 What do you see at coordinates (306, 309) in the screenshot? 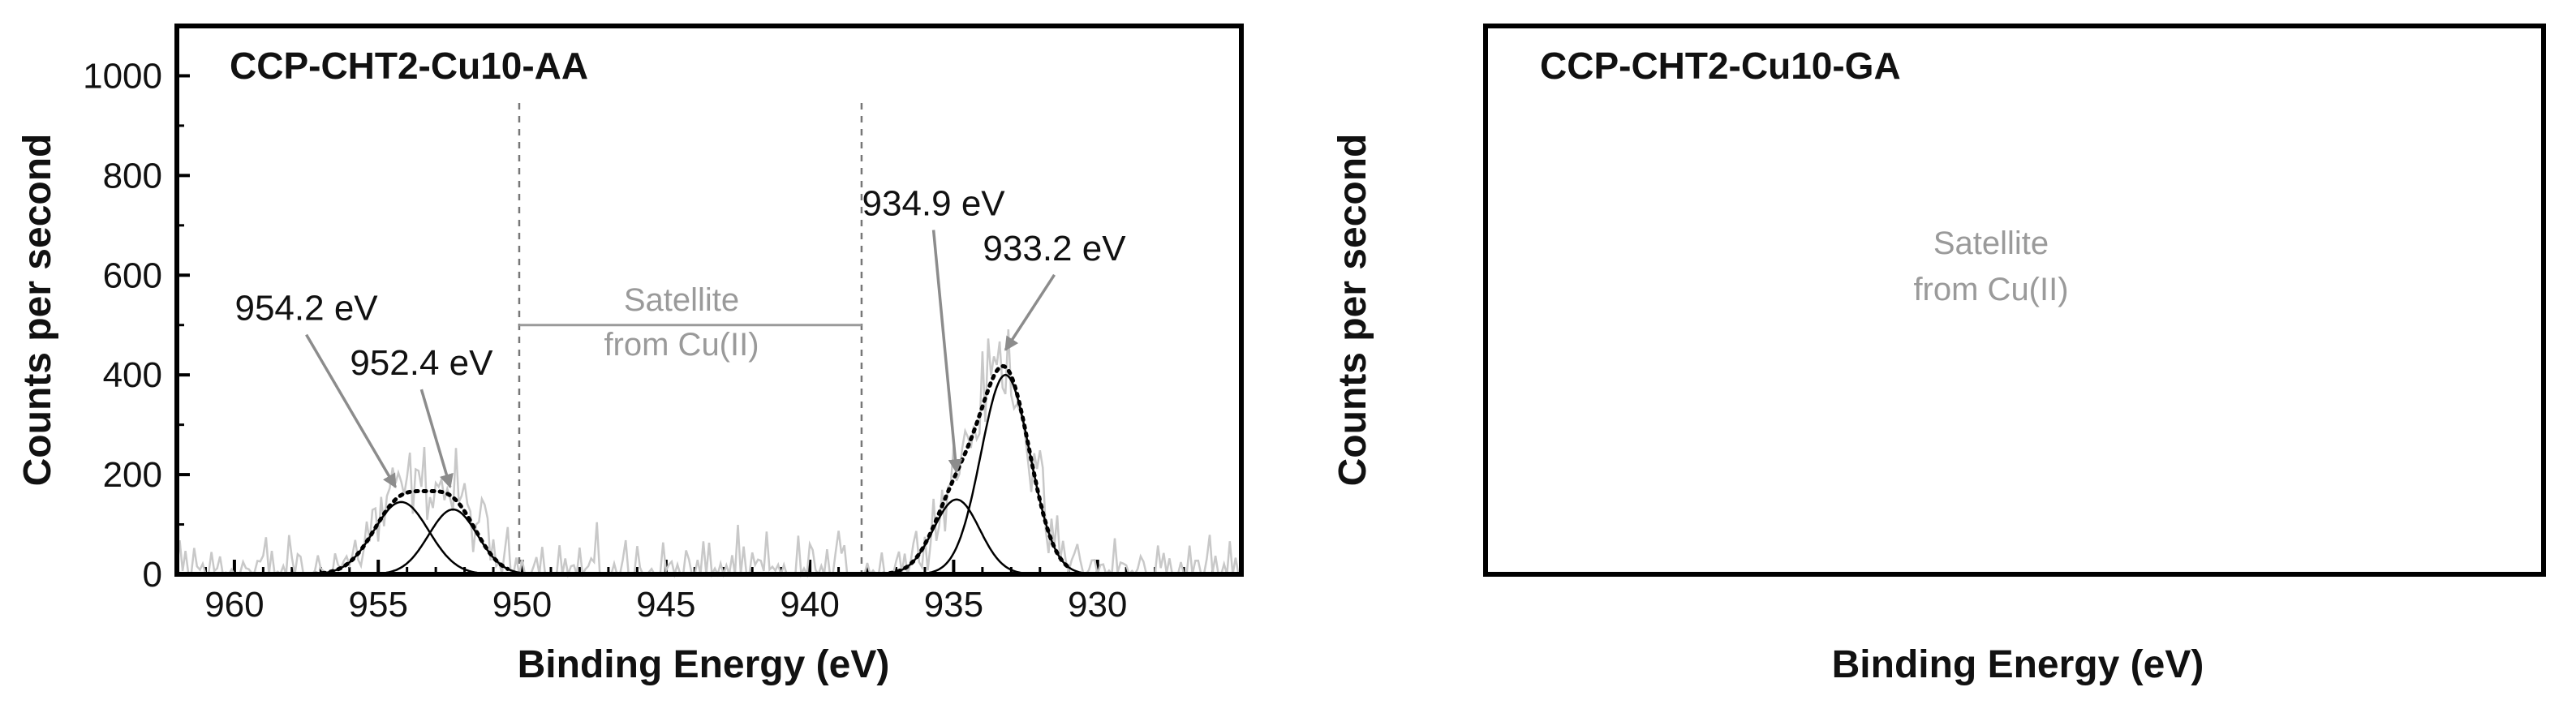
I see `peak-annotation-label: 954.2 eV` at bounding box center [306, 309].